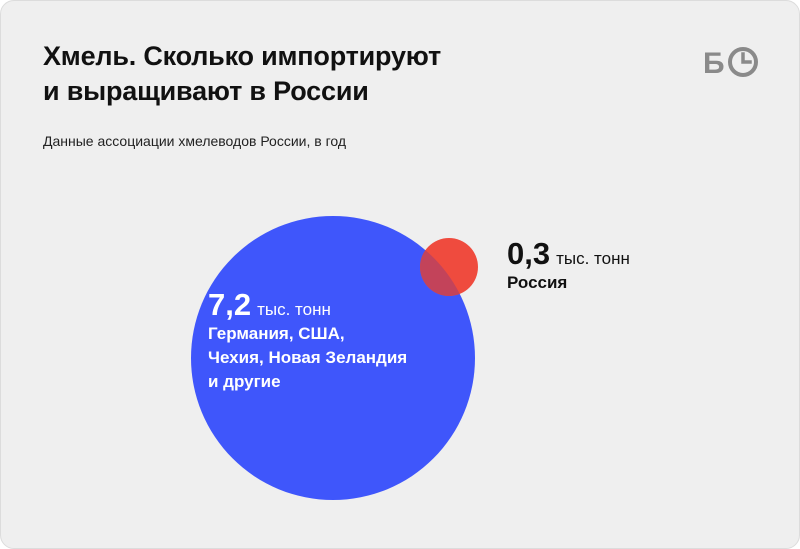  I want to click on russia-unit: тыс. тонн, so click(593, 258).